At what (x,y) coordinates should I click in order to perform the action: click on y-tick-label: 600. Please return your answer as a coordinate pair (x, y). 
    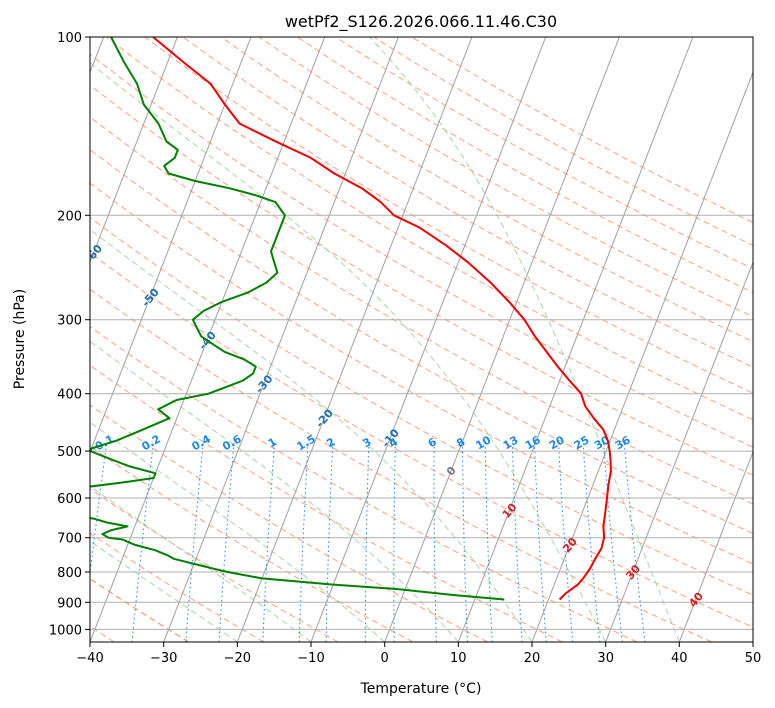
    Looking at the image, I should click on (69, 499).